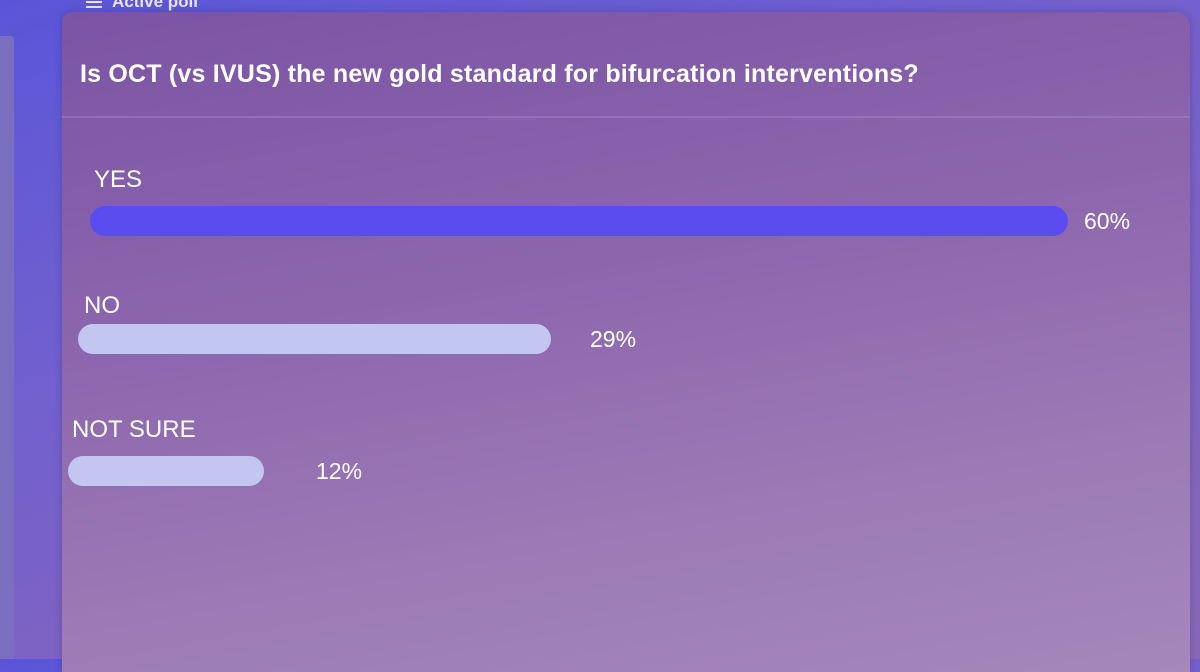  I want to click on active-poll-header: Active poll, so click(142, 6).